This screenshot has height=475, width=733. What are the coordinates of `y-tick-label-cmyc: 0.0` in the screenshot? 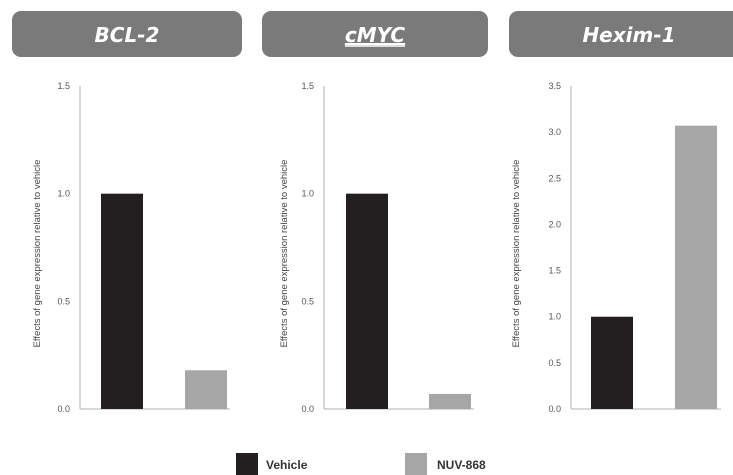 It's located at (307, 409).